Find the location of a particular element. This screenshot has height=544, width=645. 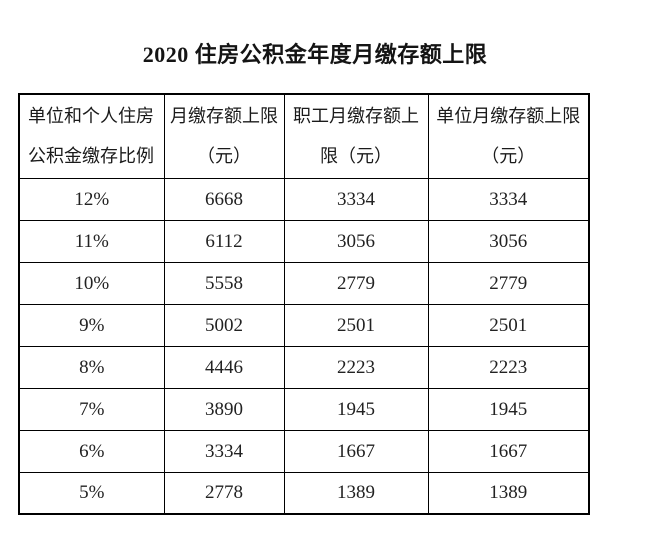

header-deposit-ratio-line2: 公积金缴存比例 is located at coordinates (91, 156).